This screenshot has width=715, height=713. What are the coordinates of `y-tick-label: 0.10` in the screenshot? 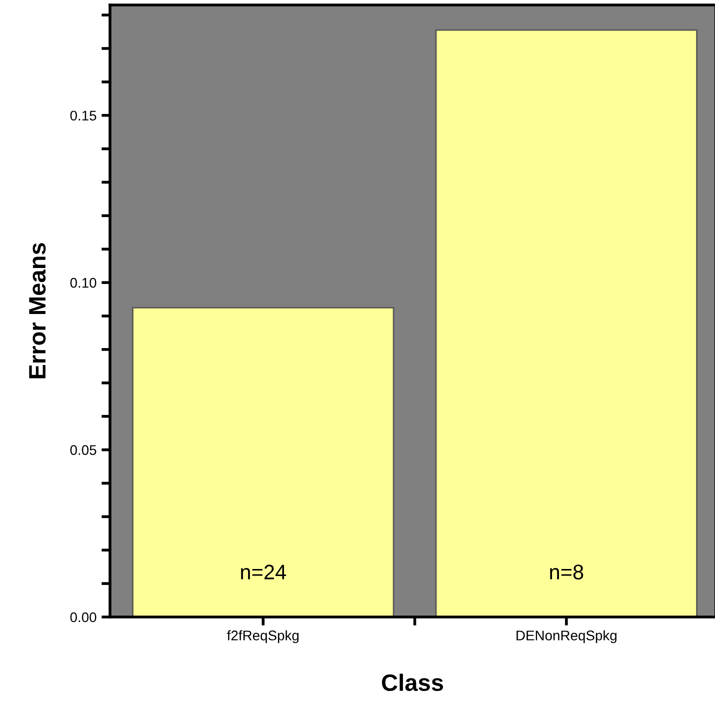 It's located at (83, 283).